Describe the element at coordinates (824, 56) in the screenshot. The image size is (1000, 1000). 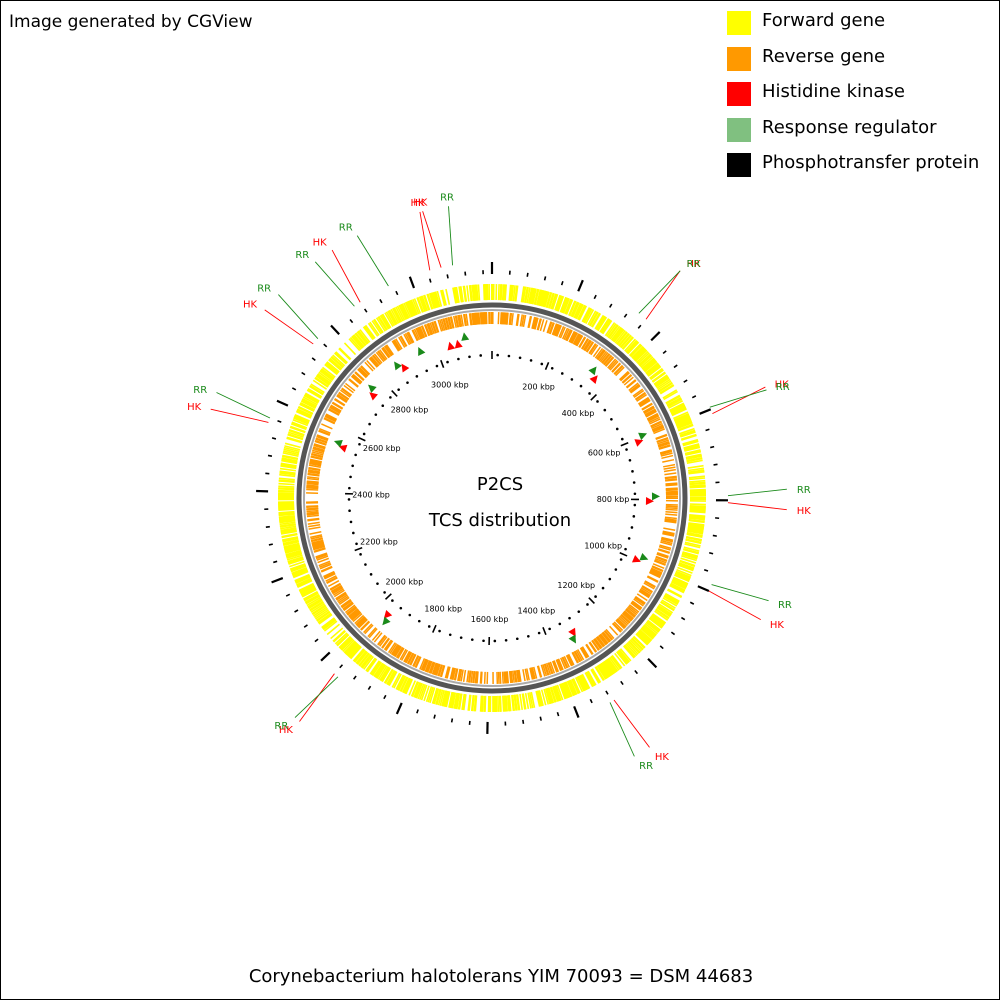
I see `legend-label-reverse-gene: Reverse gene` at that location.